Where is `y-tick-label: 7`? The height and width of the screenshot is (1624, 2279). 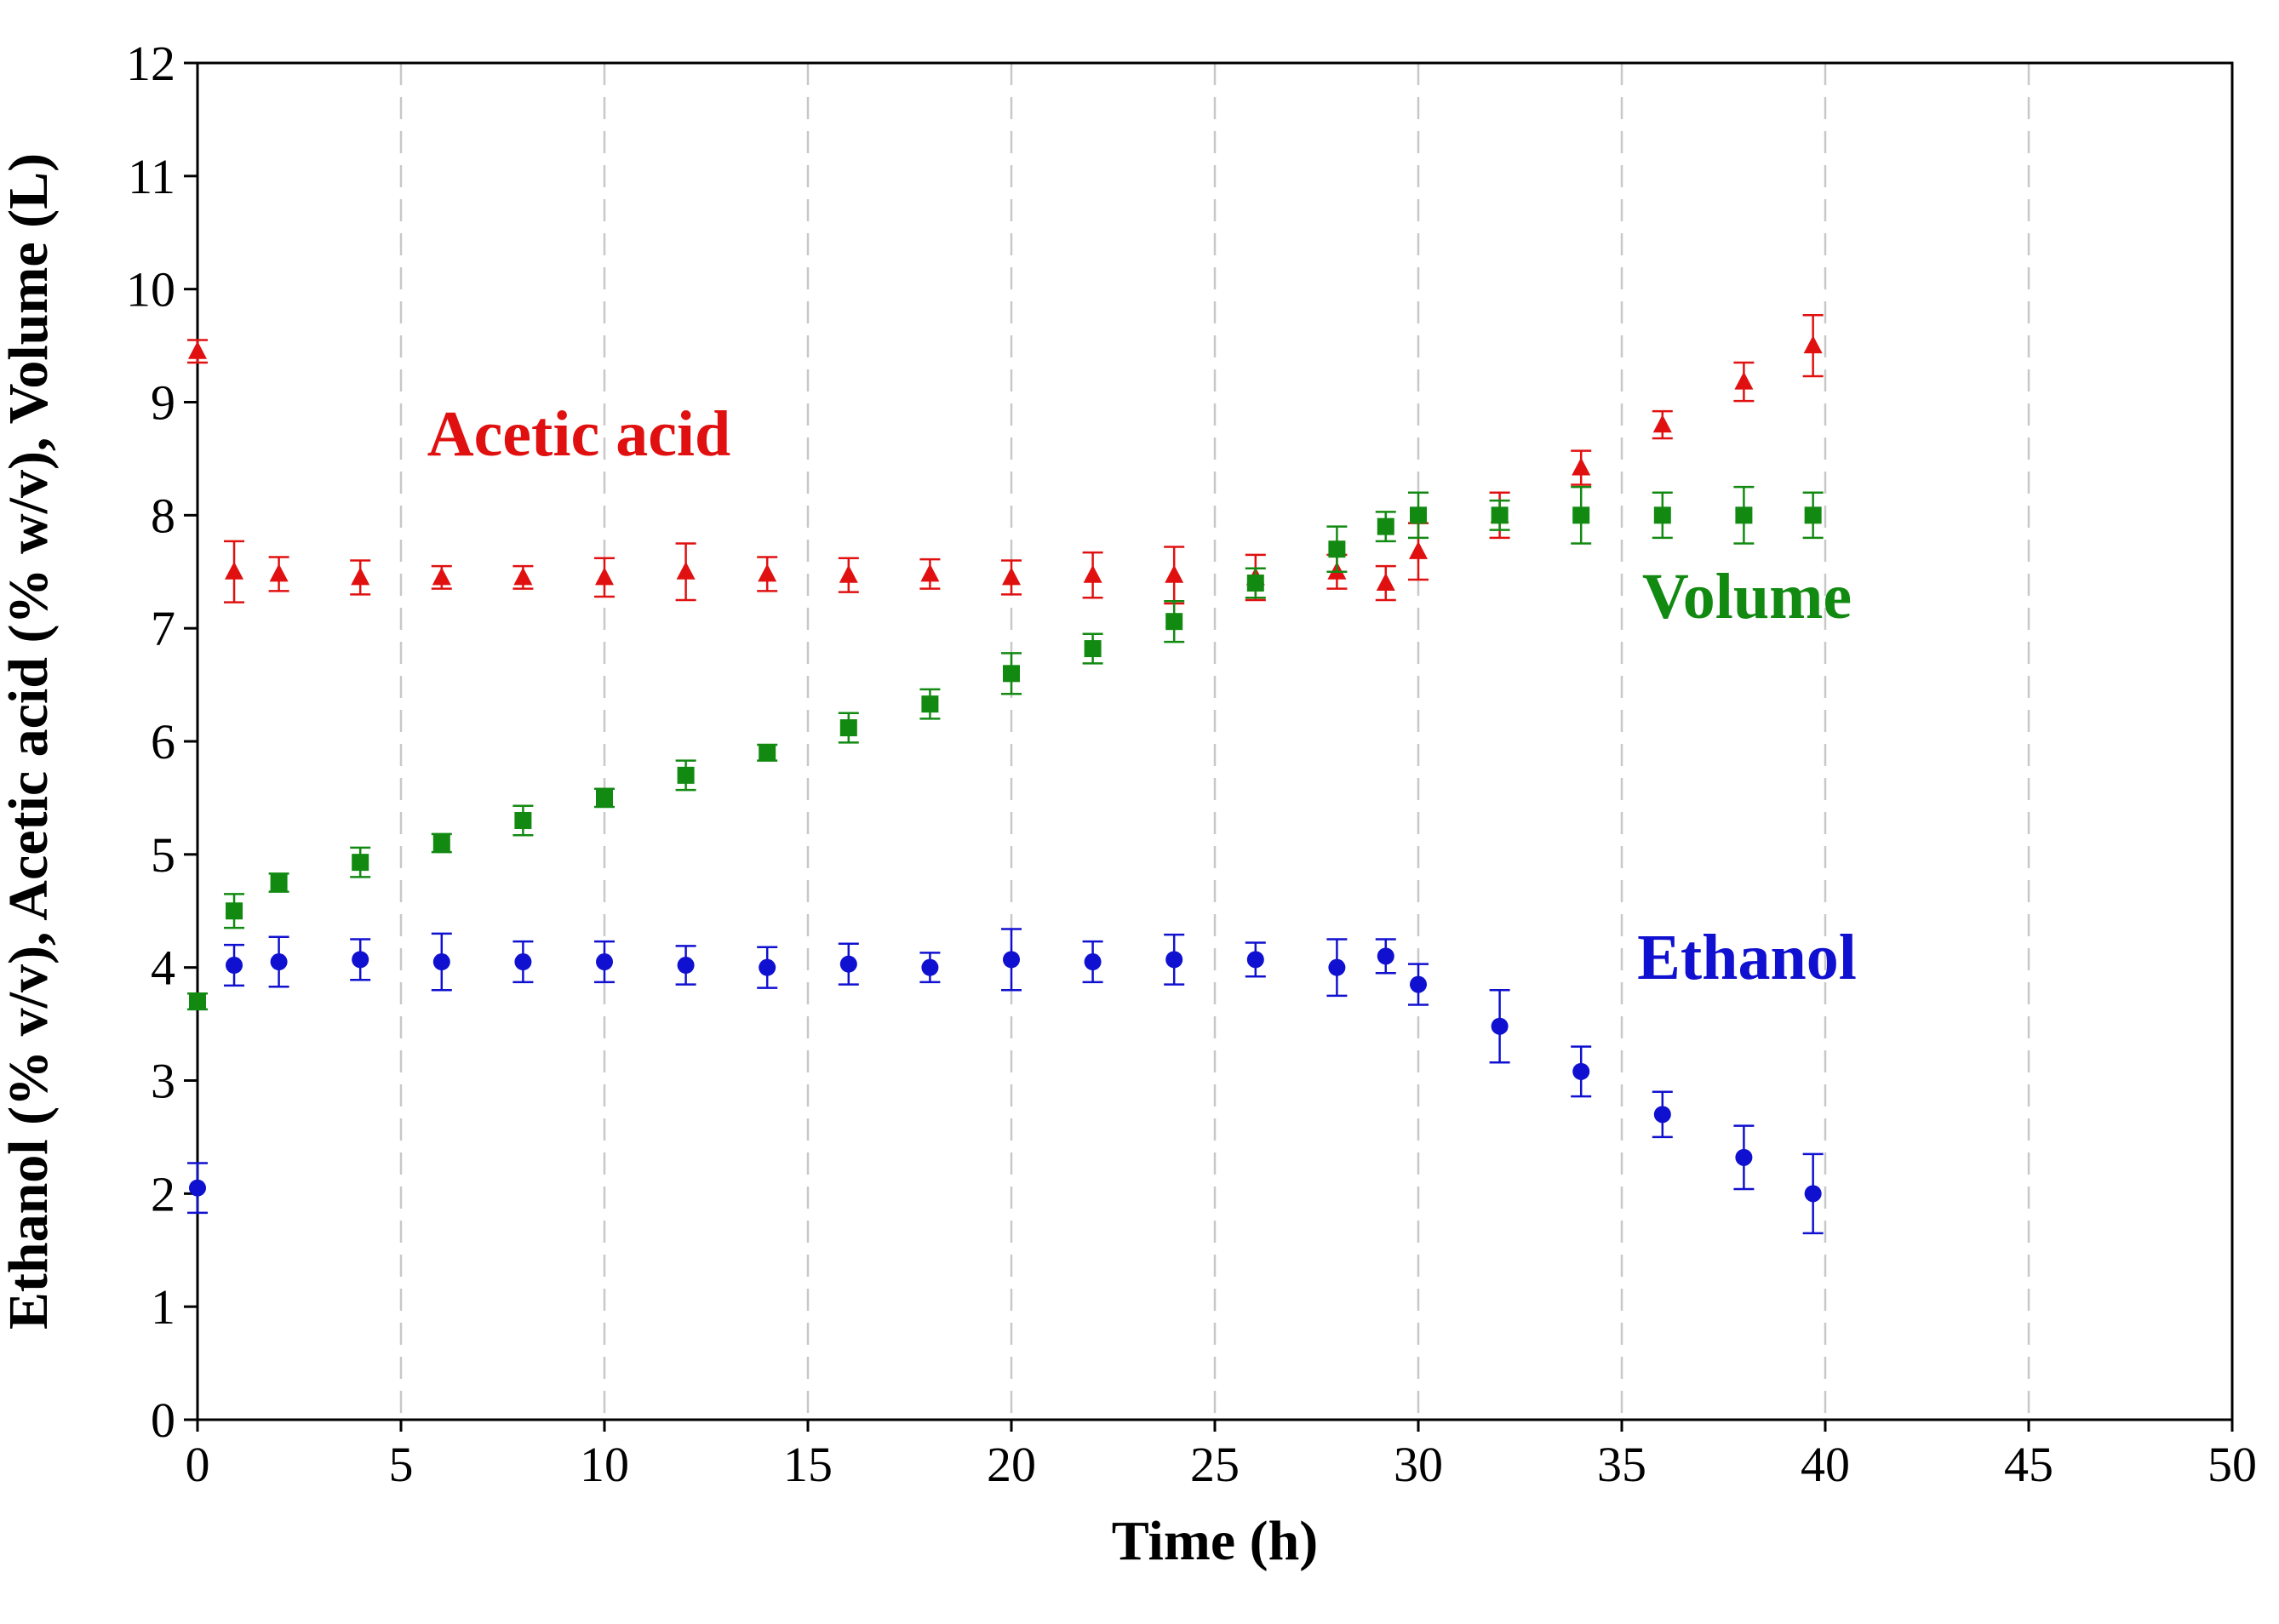
y-tick-label: 7 is located at coordinates (163, 628).